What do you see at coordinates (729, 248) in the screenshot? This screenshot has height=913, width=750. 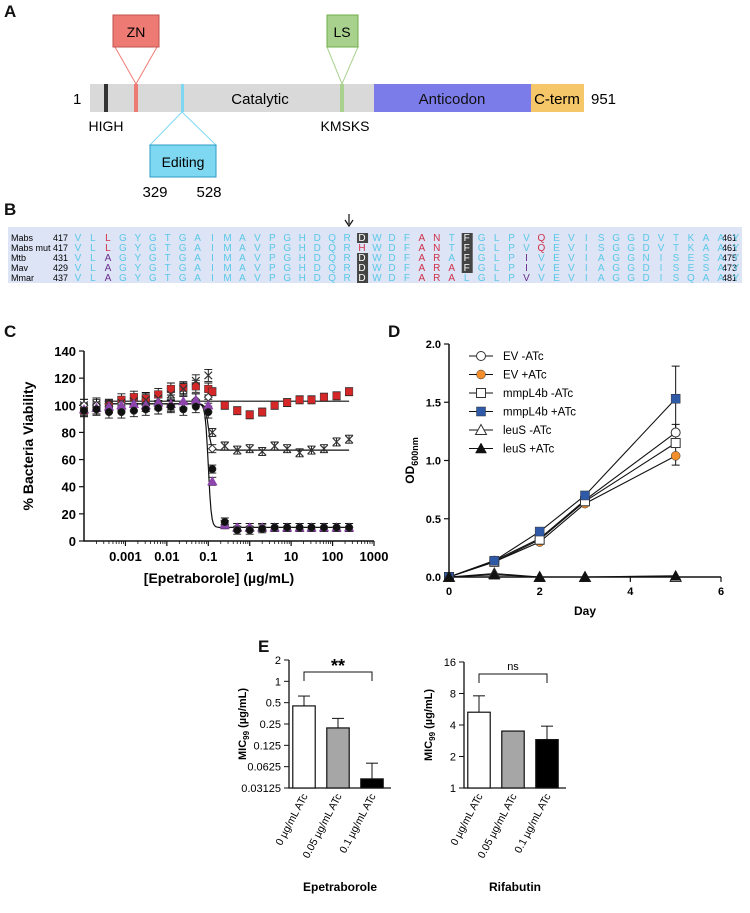 I see `alignment-row-end: 461` at bounding box center [729, 248].